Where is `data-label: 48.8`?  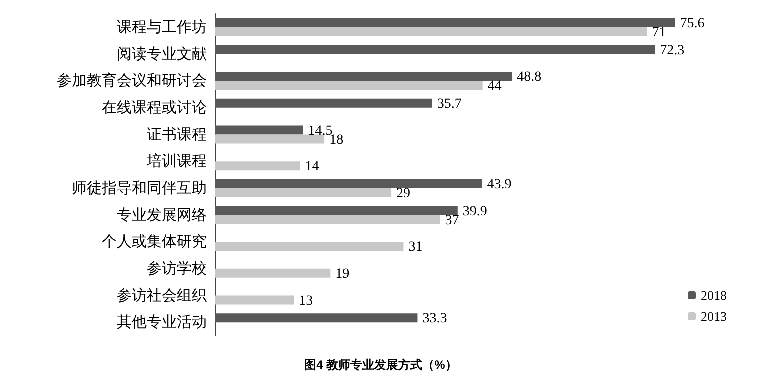 data-label: 48.8 is located at coordinates (529, 78).